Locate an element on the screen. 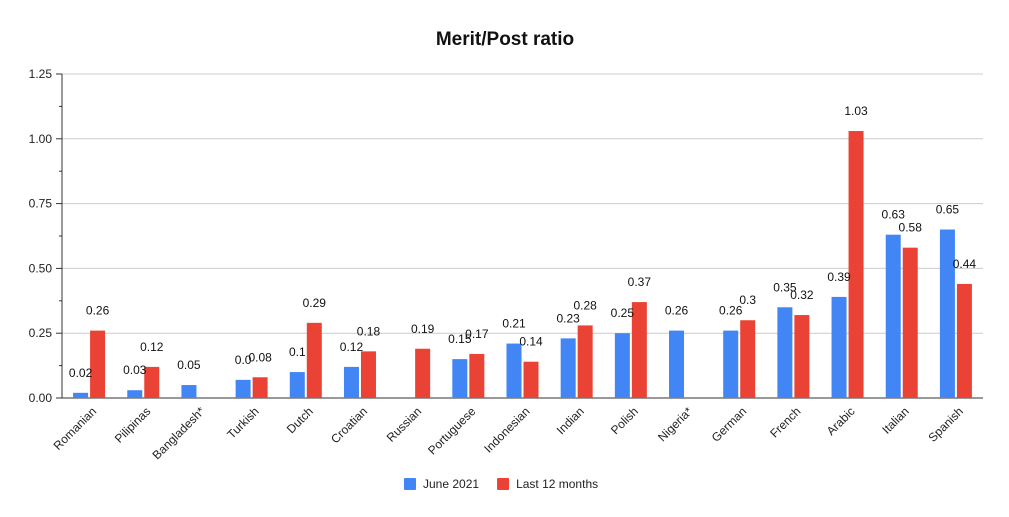 This screenshot has width=1009, height=517. data-label: 0.58 is located at coordinates (911, 228).